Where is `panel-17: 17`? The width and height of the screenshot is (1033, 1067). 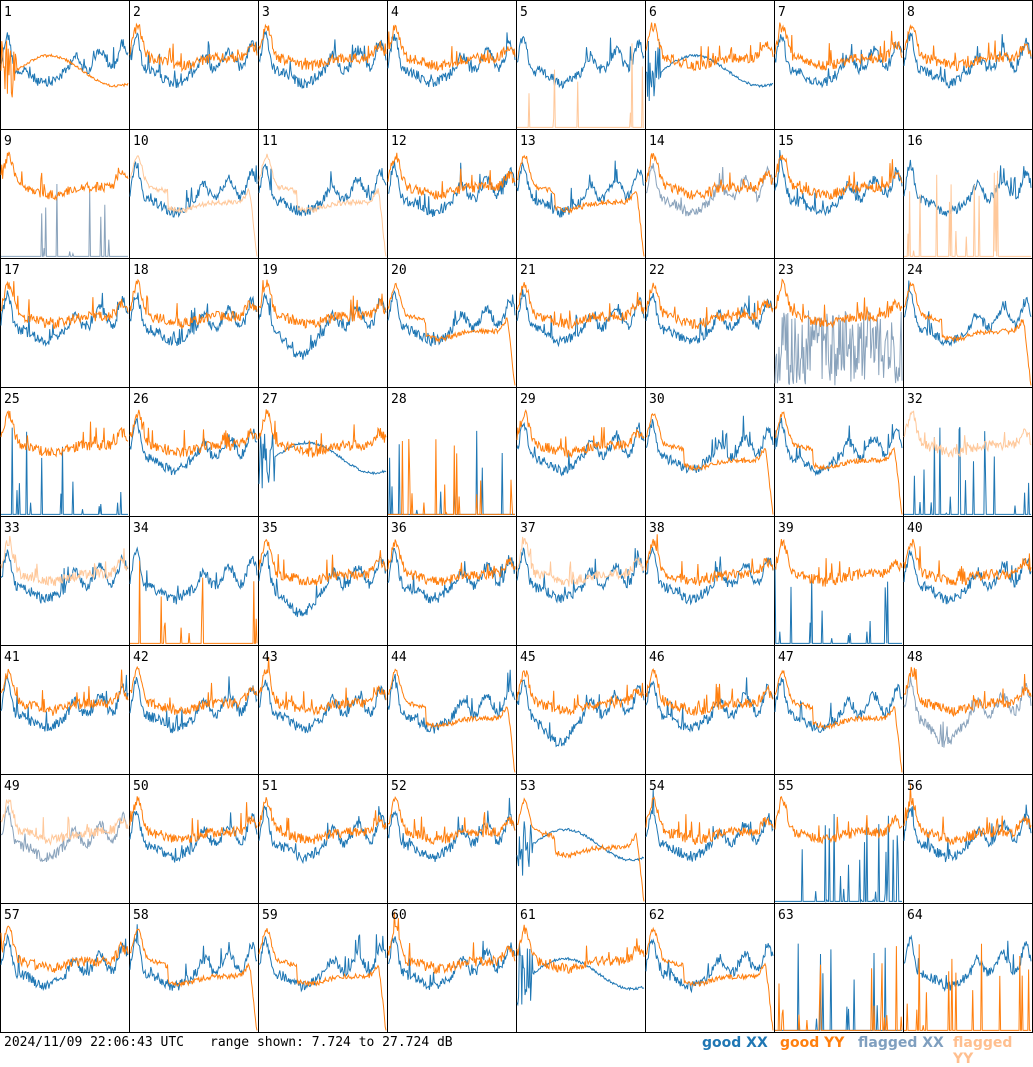 panel-17: 17 is located at coordinates (65, 323).